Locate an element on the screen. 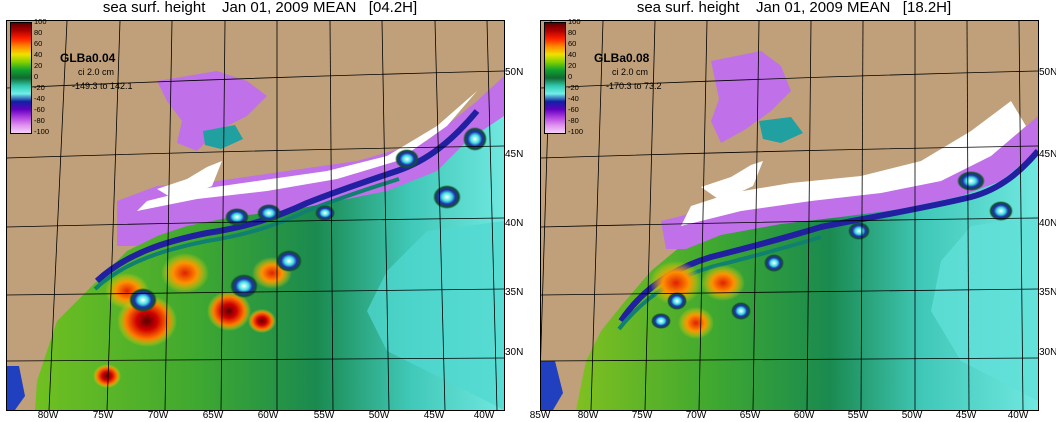 Image resolution: width=1056 pixels, height=422 pixels. model-name: GLBa0.04 is located at coordinates (88, 58).